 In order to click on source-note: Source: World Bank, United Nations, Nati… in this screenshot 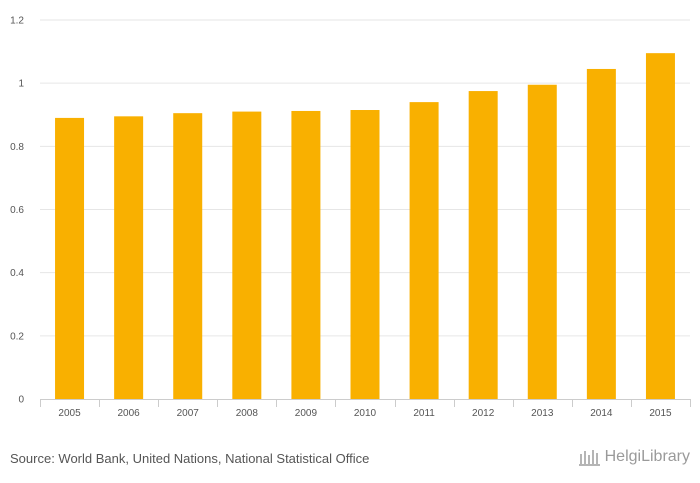, I will do `click(190, 458)`.